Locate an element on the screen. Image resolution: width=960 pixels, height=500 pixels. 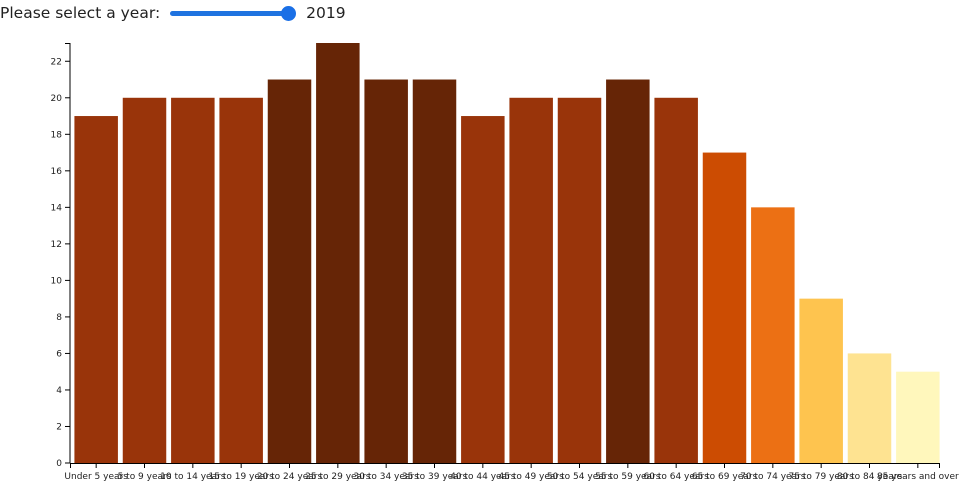
y-tick-label: 10 is located at coordinates (57, 281).